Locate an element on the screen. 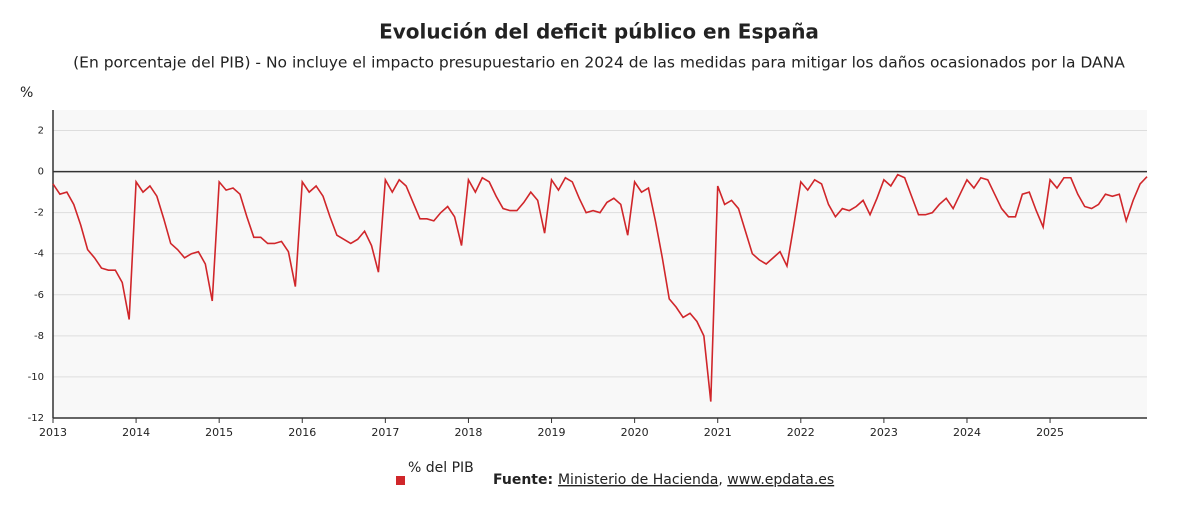 The width and height of the screenshot is (1199, 515). source-site: www.epdata.es is located at coordinates (780, 480).